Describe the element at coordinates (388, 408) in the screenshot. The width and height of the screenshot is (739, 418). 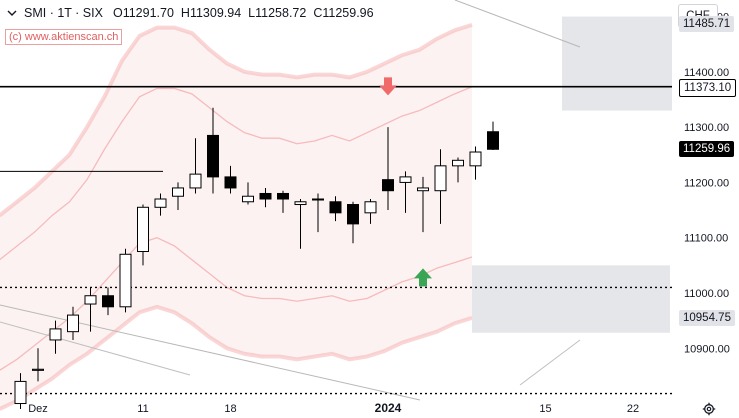
I see `x-tick-label: 2024` at that location.